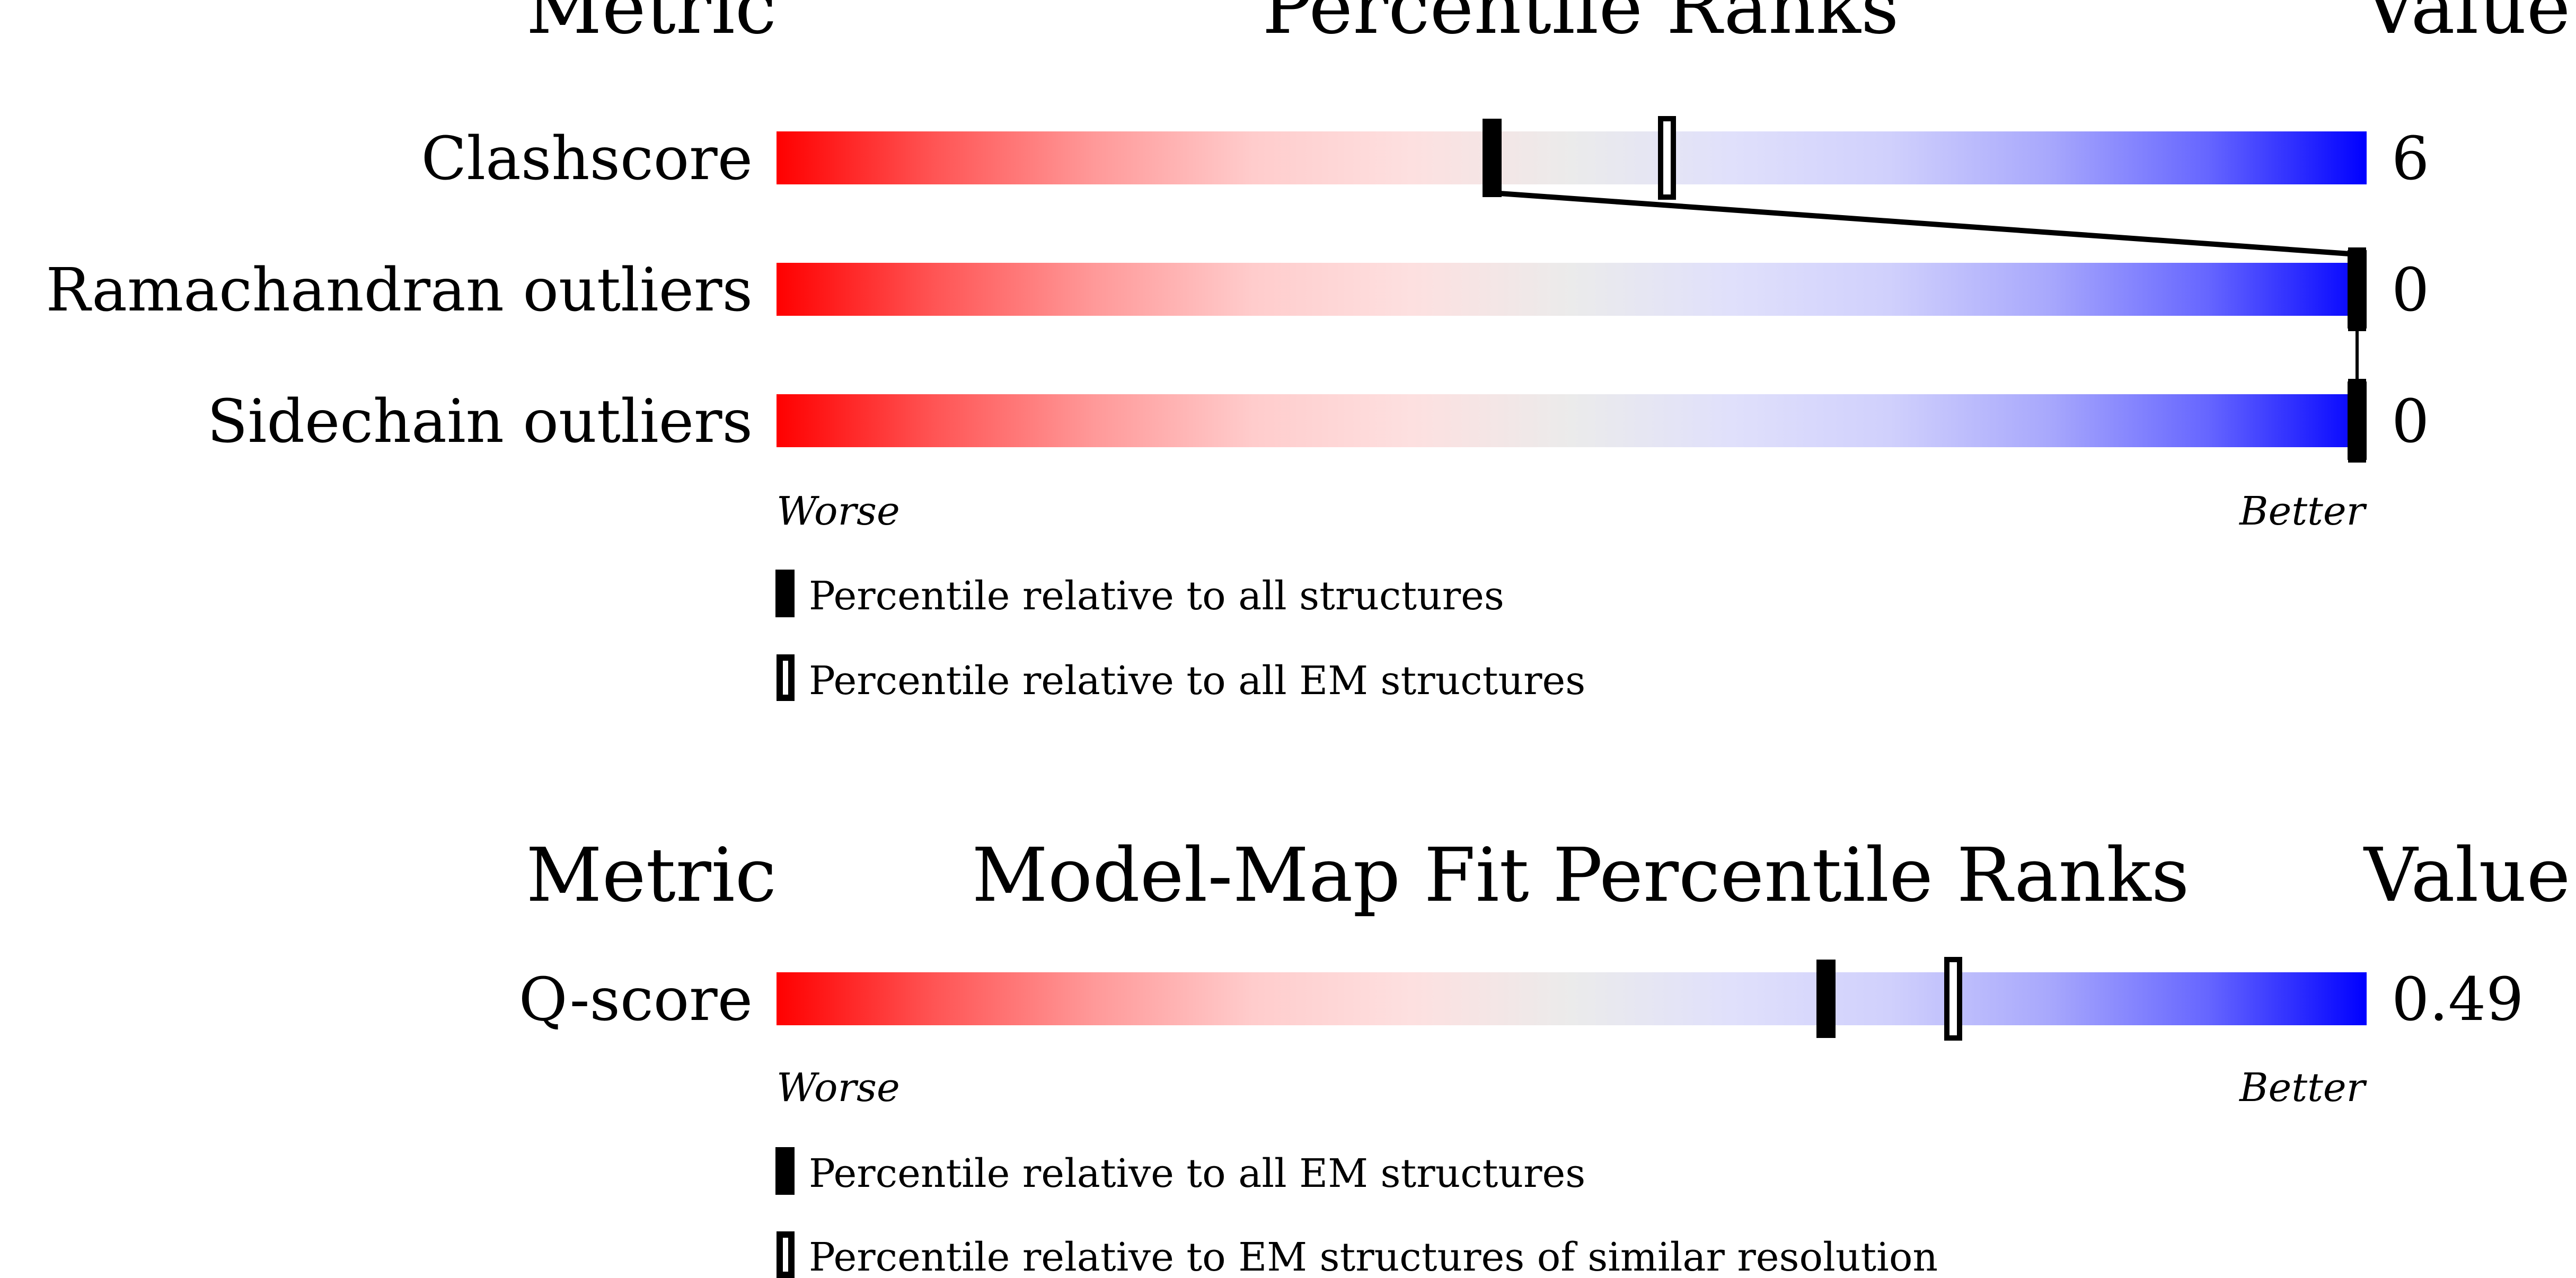 This screenshot has height=1278, width=2576. Describe the element at coordinates (636, 999) in the screenshot. I see `metric-label-qscore: Q-score` at that location.